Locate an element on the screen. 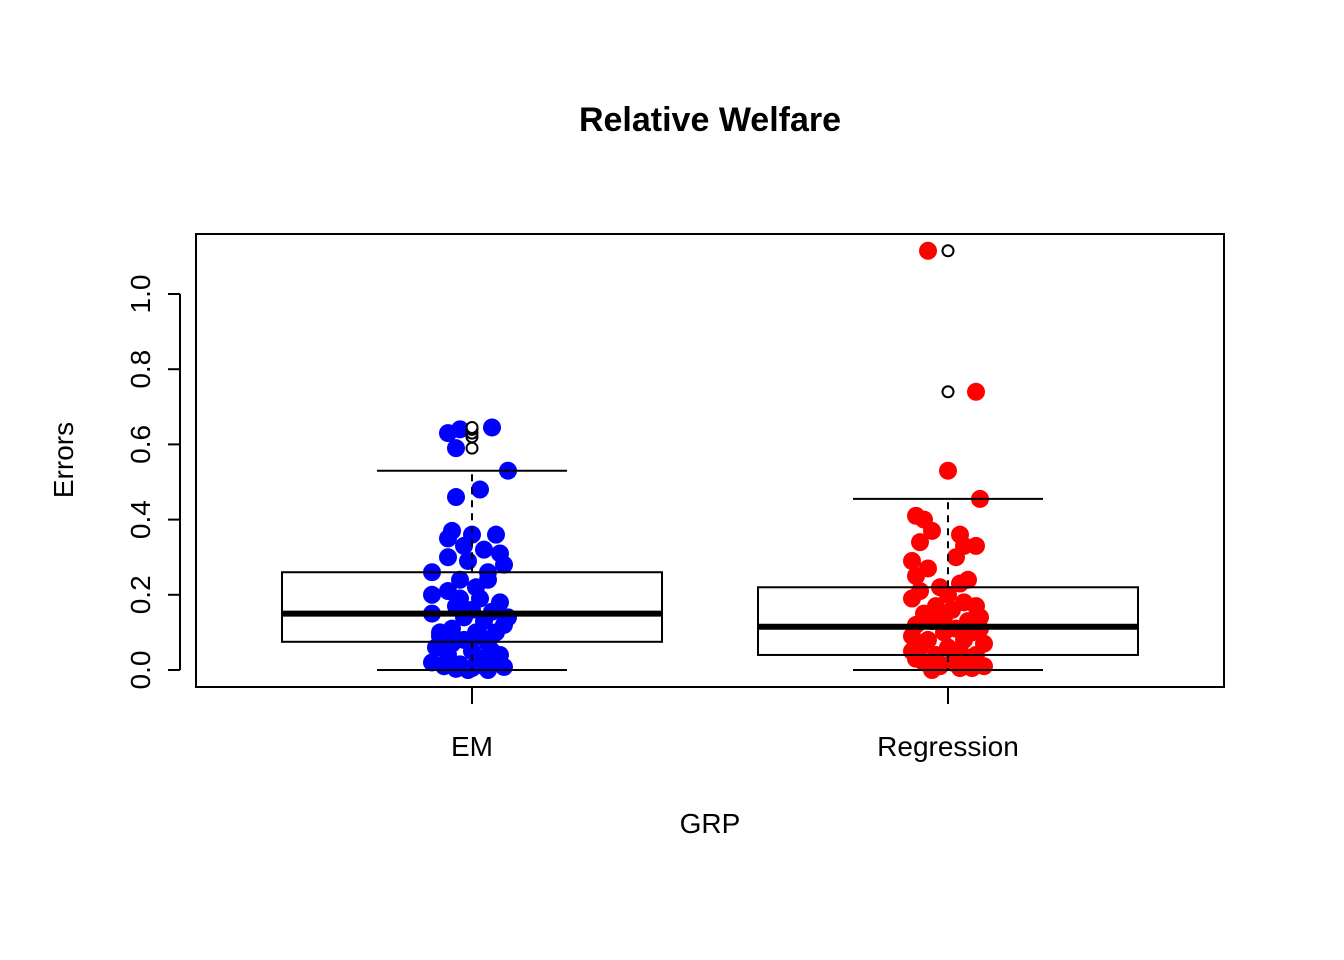 The image size is (1344, 960). y-tick-label: 0.0 is located at coordinates (140, 670).